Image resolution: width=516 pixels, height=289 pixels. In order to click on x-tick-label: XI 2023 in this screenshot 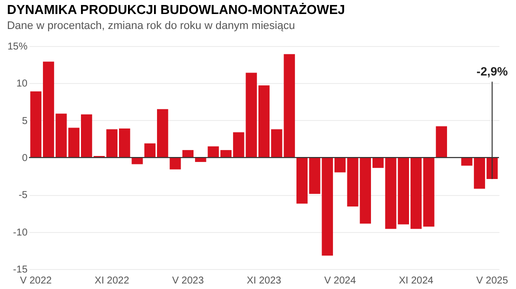, I will do `click(264, 281)`.